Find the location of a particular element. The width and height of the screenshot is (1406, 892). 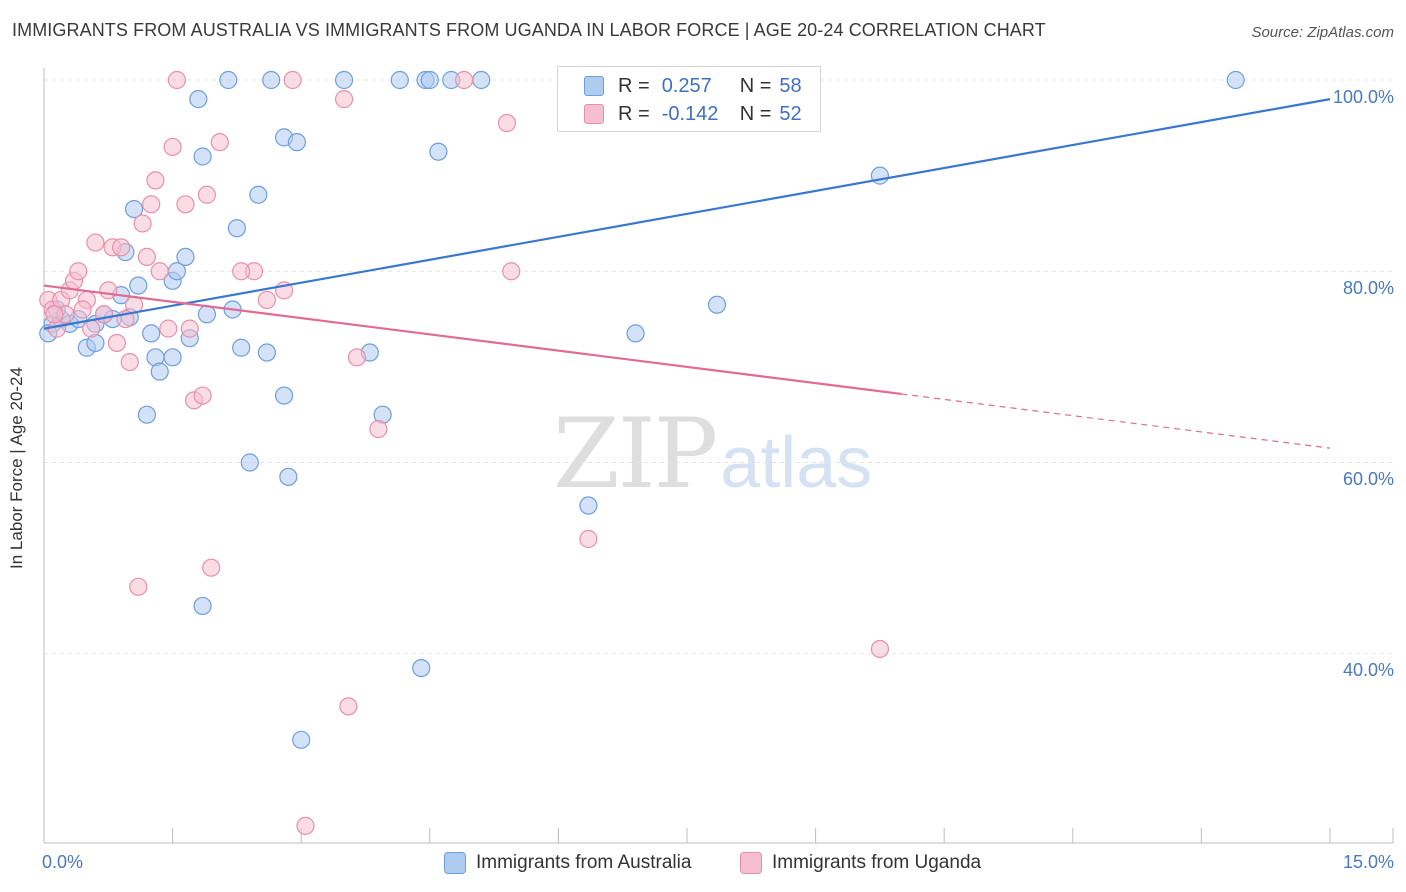

legend-row-australia: R = 0.257 N = 58 is located at coordinates (693, 86).